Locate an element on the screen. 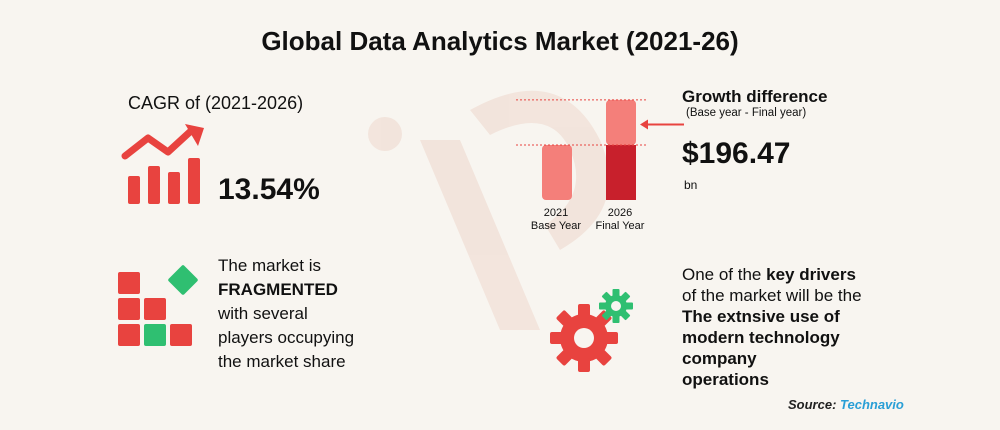 The width and height of the screenshot is (1000, 430). x-tick-sub-2026: Final Year is located at coordinates (620, 226).